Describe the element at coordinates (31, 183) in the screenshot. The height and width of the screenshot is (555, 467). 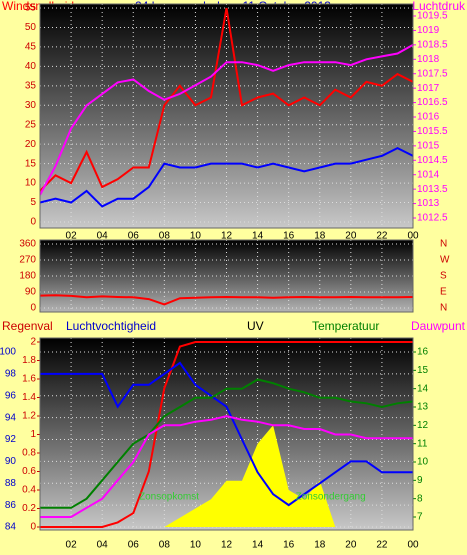
I see `y-tick-label: 10` at that location.